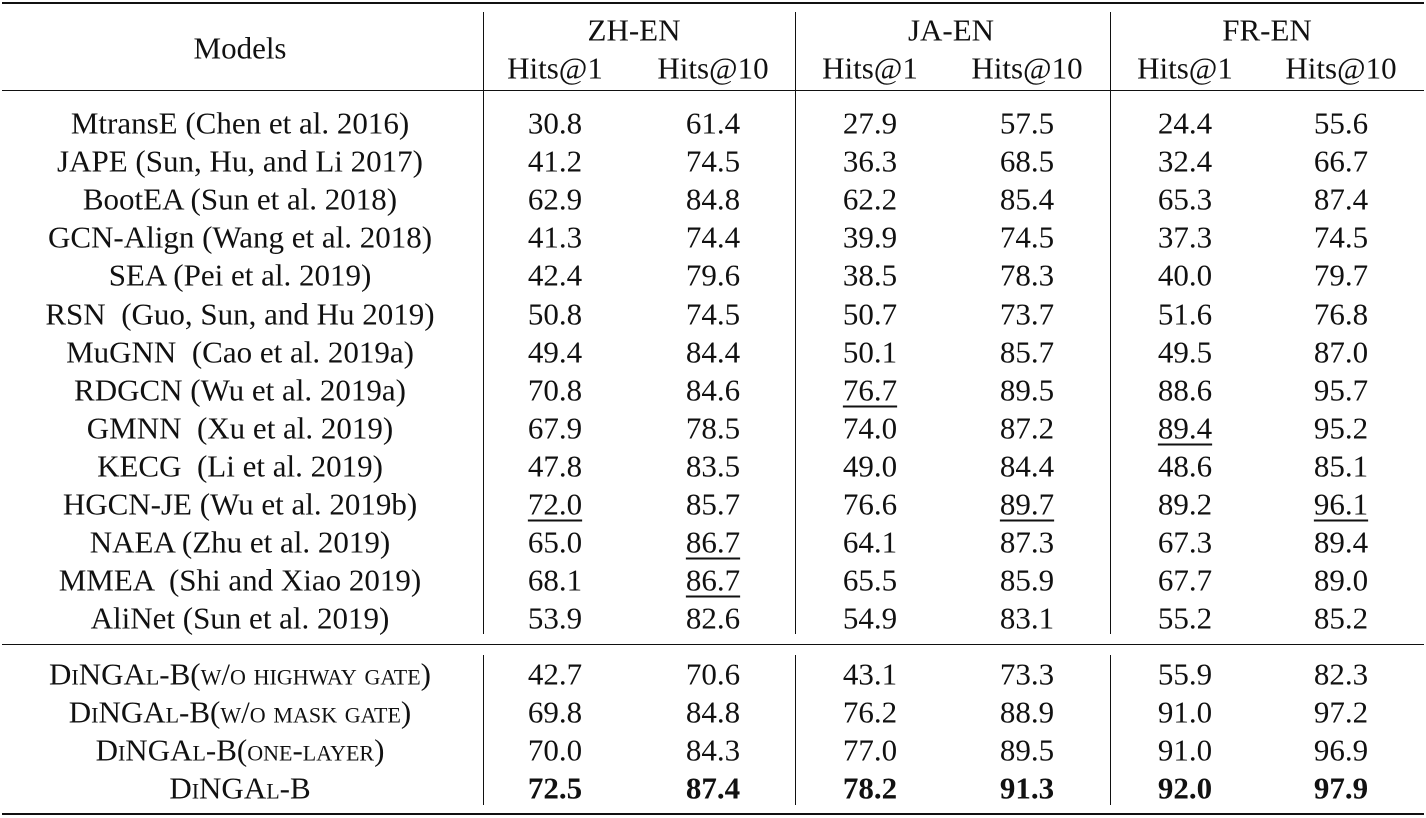 This screenshot has width=1426, height=818. What do you see at coordinates (1341, 674) in the screenshot?
I see `cell: 82.3` at bounding box center [1341, 674].